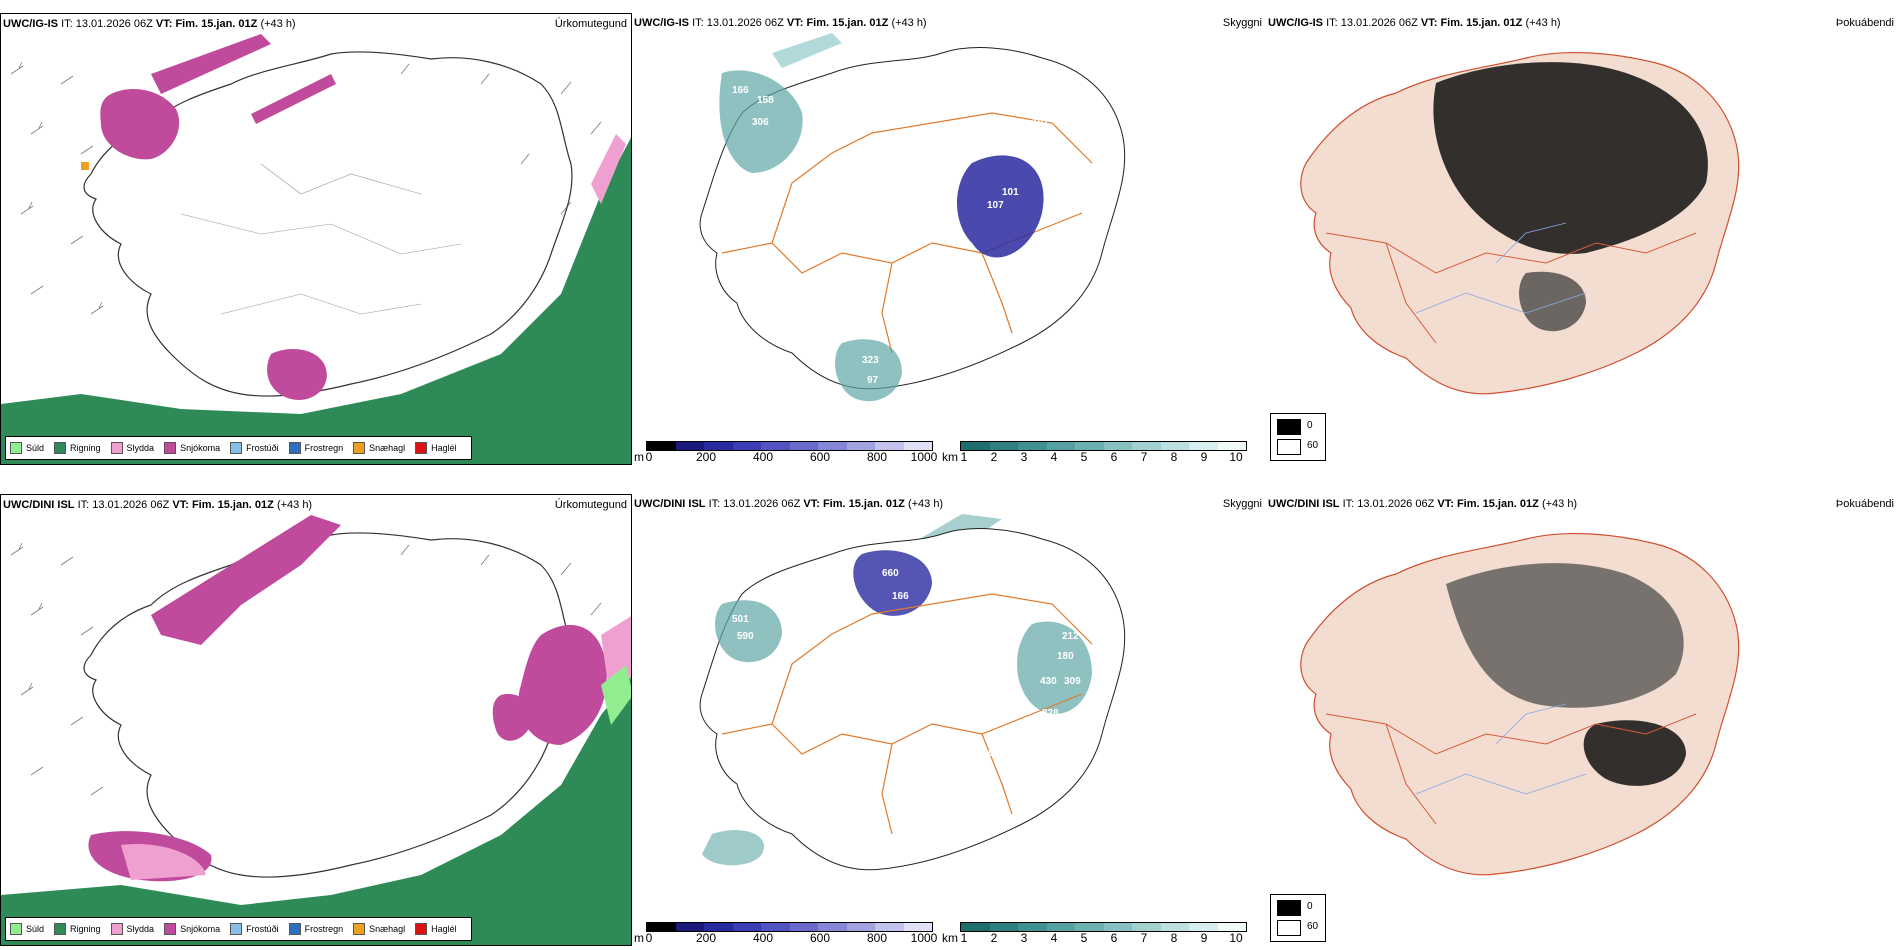 The image size is (1900, 950). What do you see at coordinates (1070, 636) in the screenshot?
I see `ceiling-label: 212` at bounding box center [1070, 636].